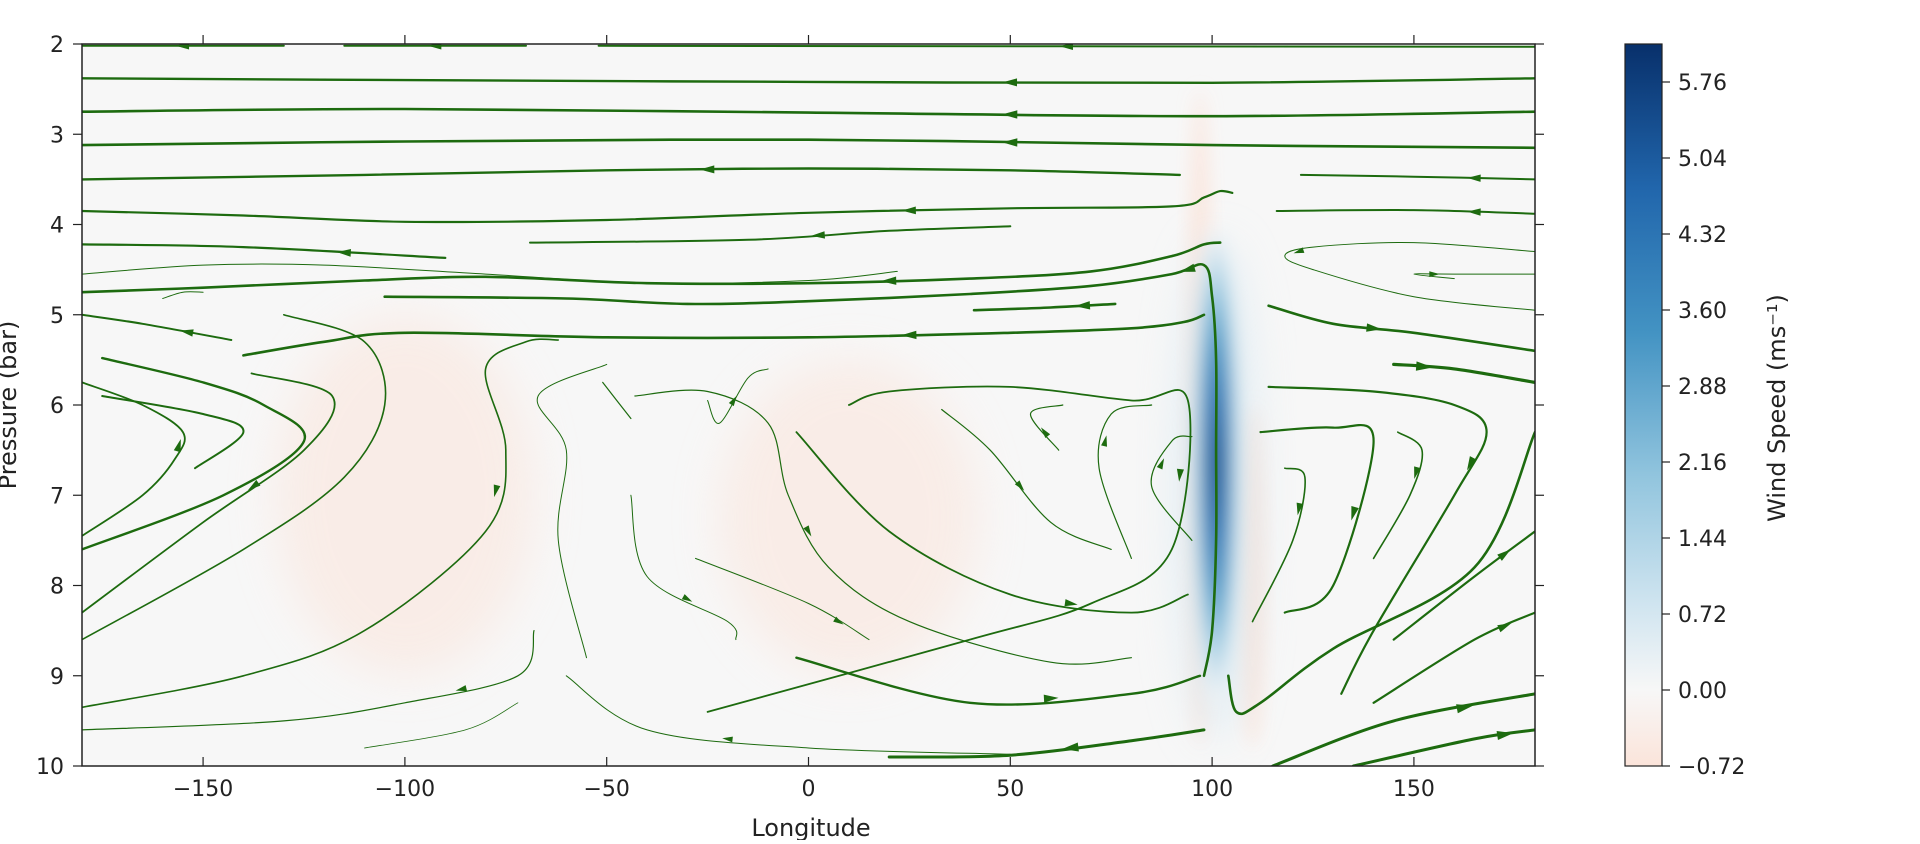 This screenshot has height=844, width=1920. What do you see at coordinates (1702, 691) in the screenshot?
I see `colorbar-tick-label: 0.00` at bounding box center [1702, 691].